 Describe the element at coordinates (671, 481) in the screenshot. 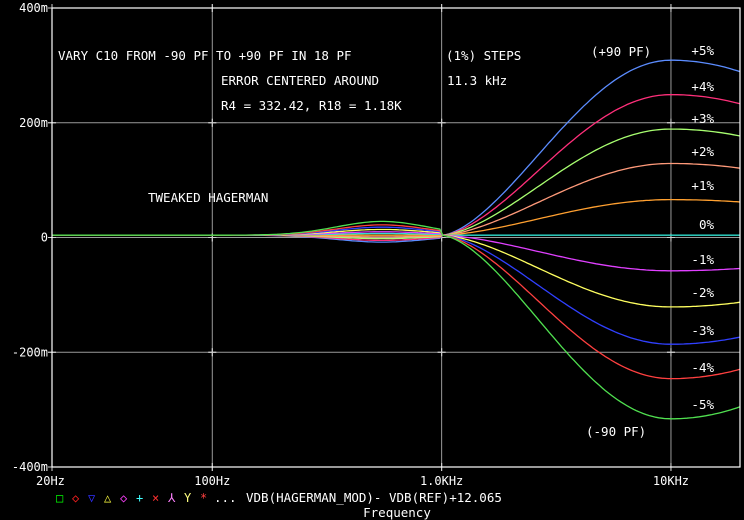

I see `x-tick-label: 10KHz` at that location.